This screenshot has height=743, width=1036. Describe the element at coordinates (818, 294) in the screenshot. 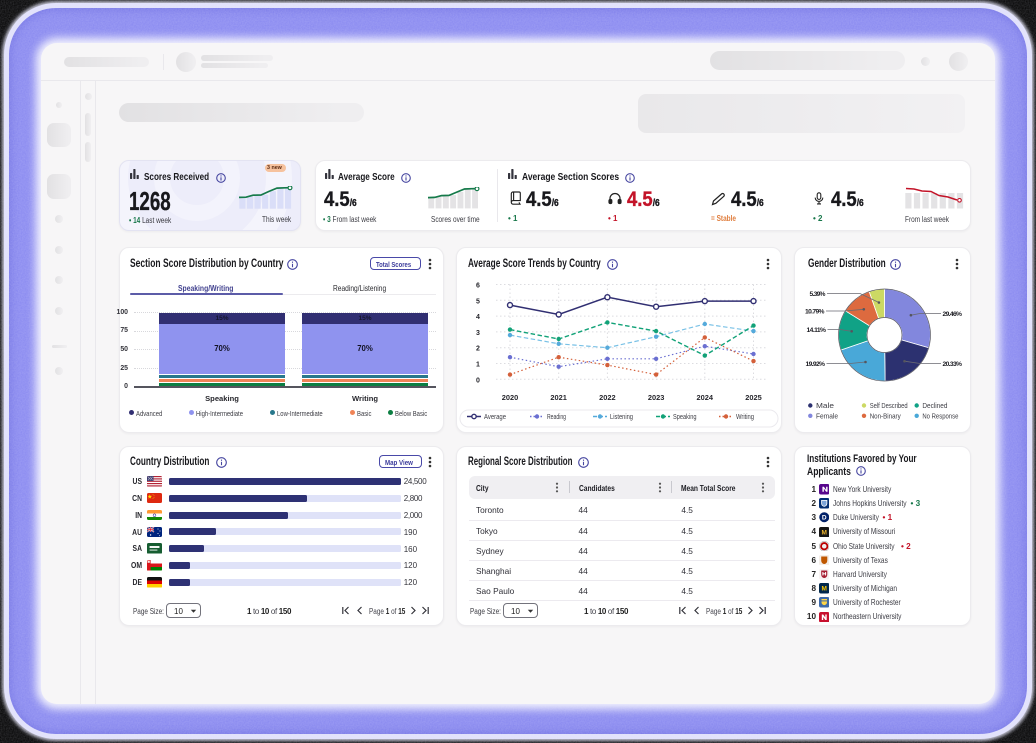

I see `svg-text: 5.39%` at that location.